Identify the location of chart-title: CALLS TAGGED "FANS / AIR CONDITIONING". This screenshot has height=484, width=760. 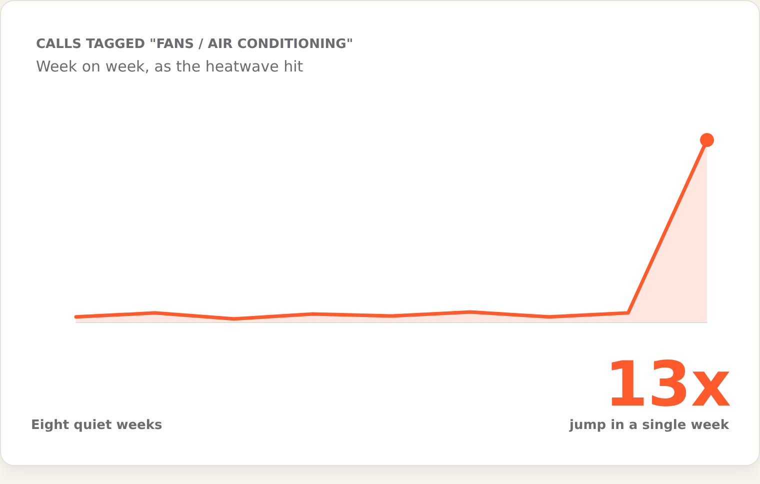
(195, 44).